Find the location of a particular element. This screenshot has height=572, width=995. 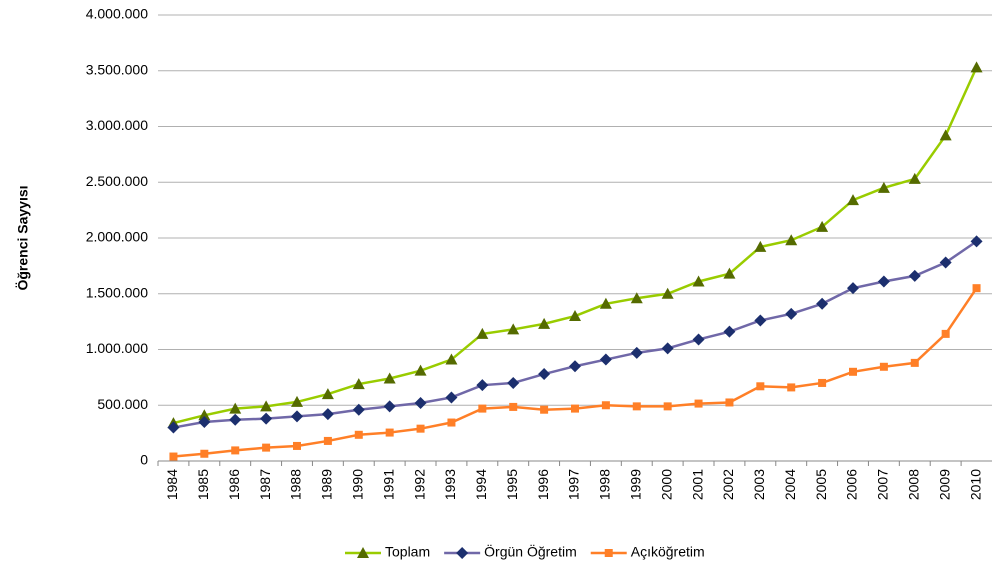

x-tick-label: 2001 is located at coordinates (697, 484).